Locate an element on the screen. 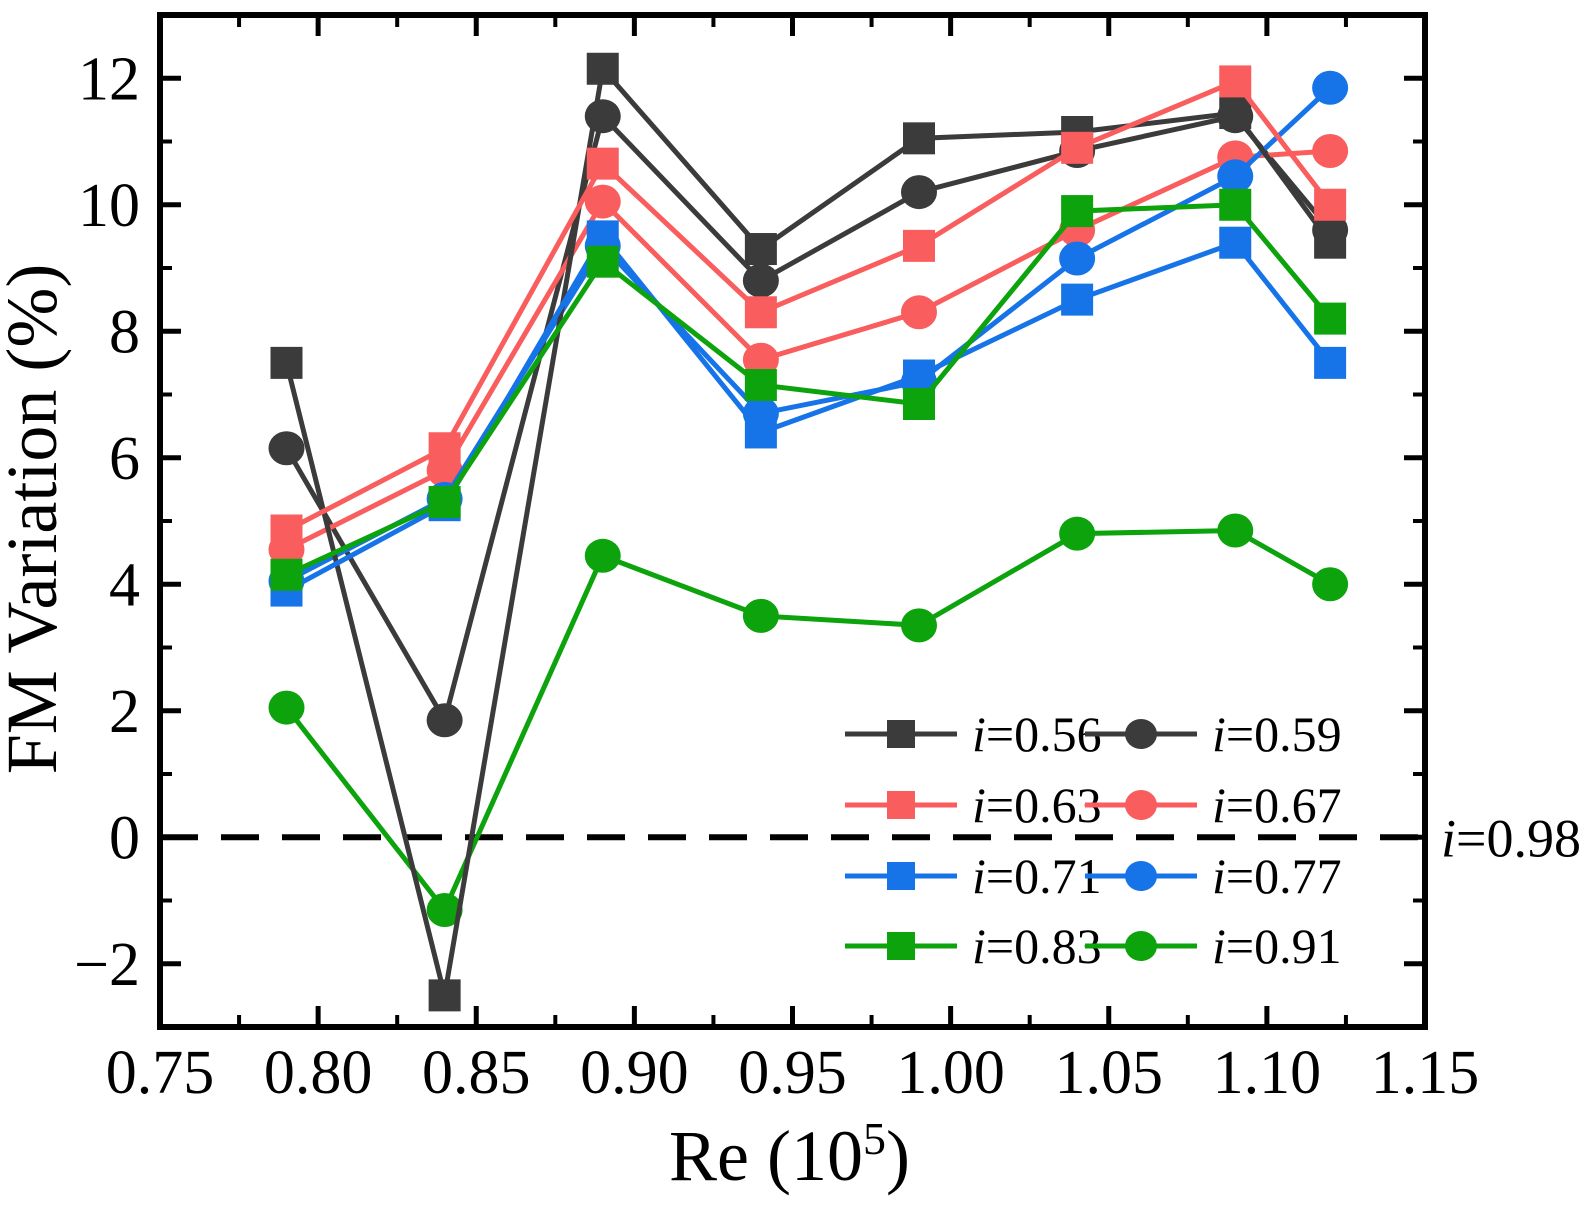 This screenshot has width=1596, height=1208. x-tick-label: 0.75 is located at coordinates (160, 1073).